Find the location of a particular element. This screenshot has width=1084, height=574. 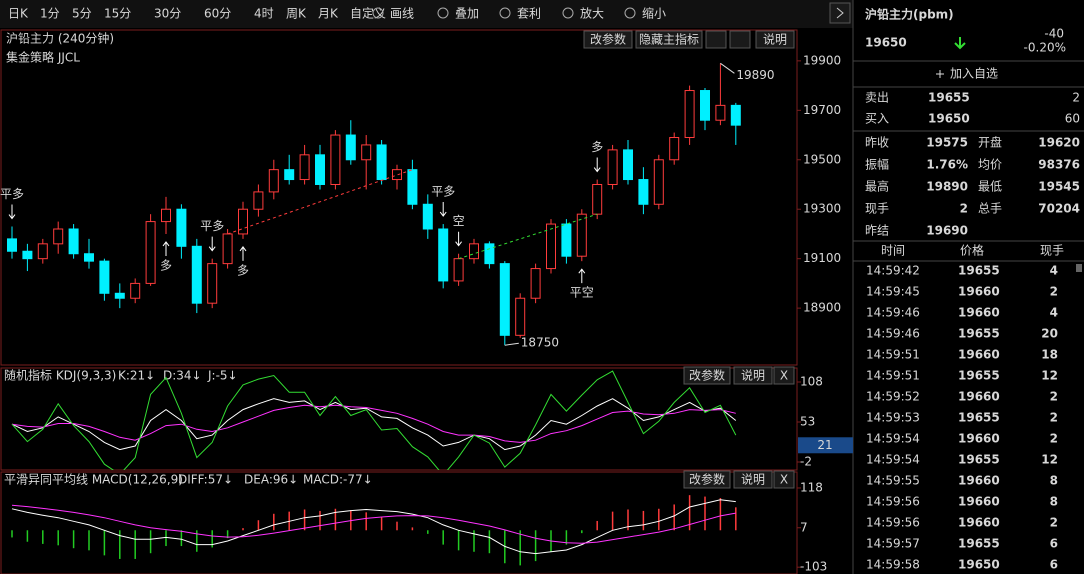

stat-value: 2 is located at coordinates (964, 209).